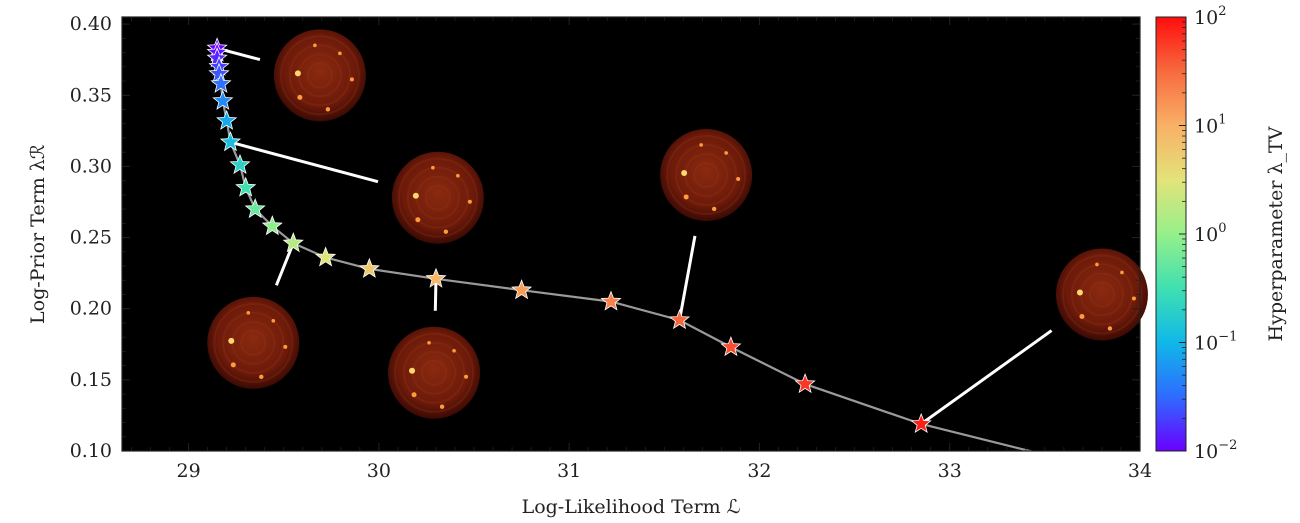 The image size is (1300, 523). What do you see at coordinates (379, 471) in the screenshot?
I see `x-tick-label: 30` at bounding box center [379, 471].